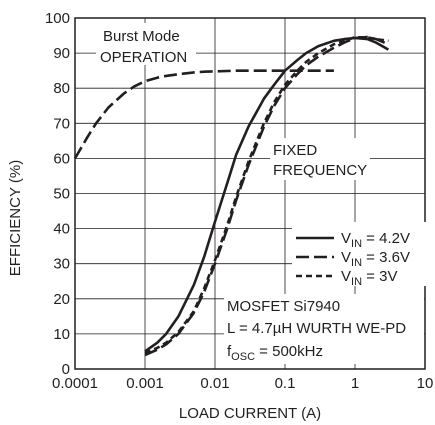 The width and height of the screenshot is (435, 425). Describe the element at coordinates (61, 334) in the screenshot. I see `y-tick-label: 10` at that location.